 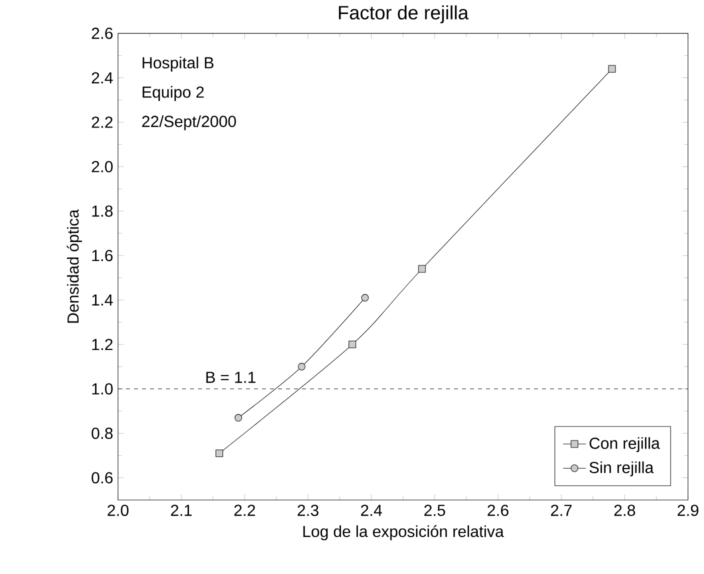 I want to click on y-tick-label: 0.8, so click(x=102, y=433).